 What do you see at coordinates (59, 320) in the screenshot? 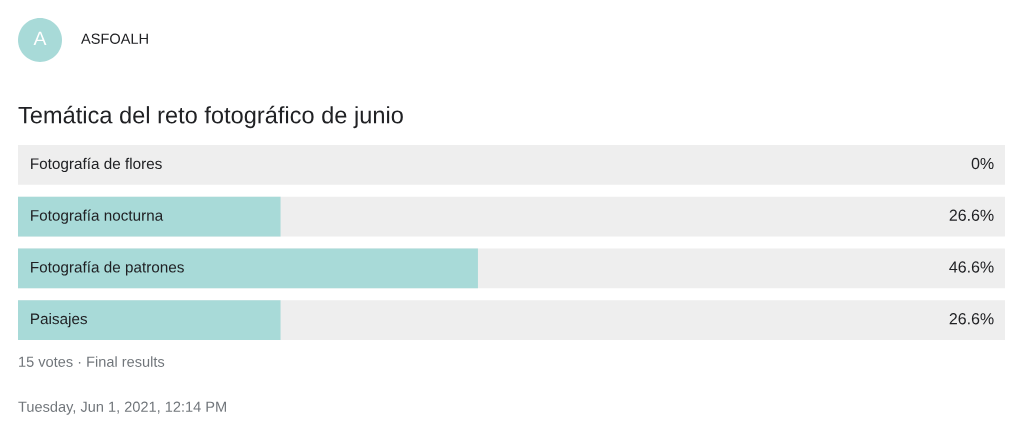
I see `y-tick-label: Paisajes` at bounding box center [59, 320].